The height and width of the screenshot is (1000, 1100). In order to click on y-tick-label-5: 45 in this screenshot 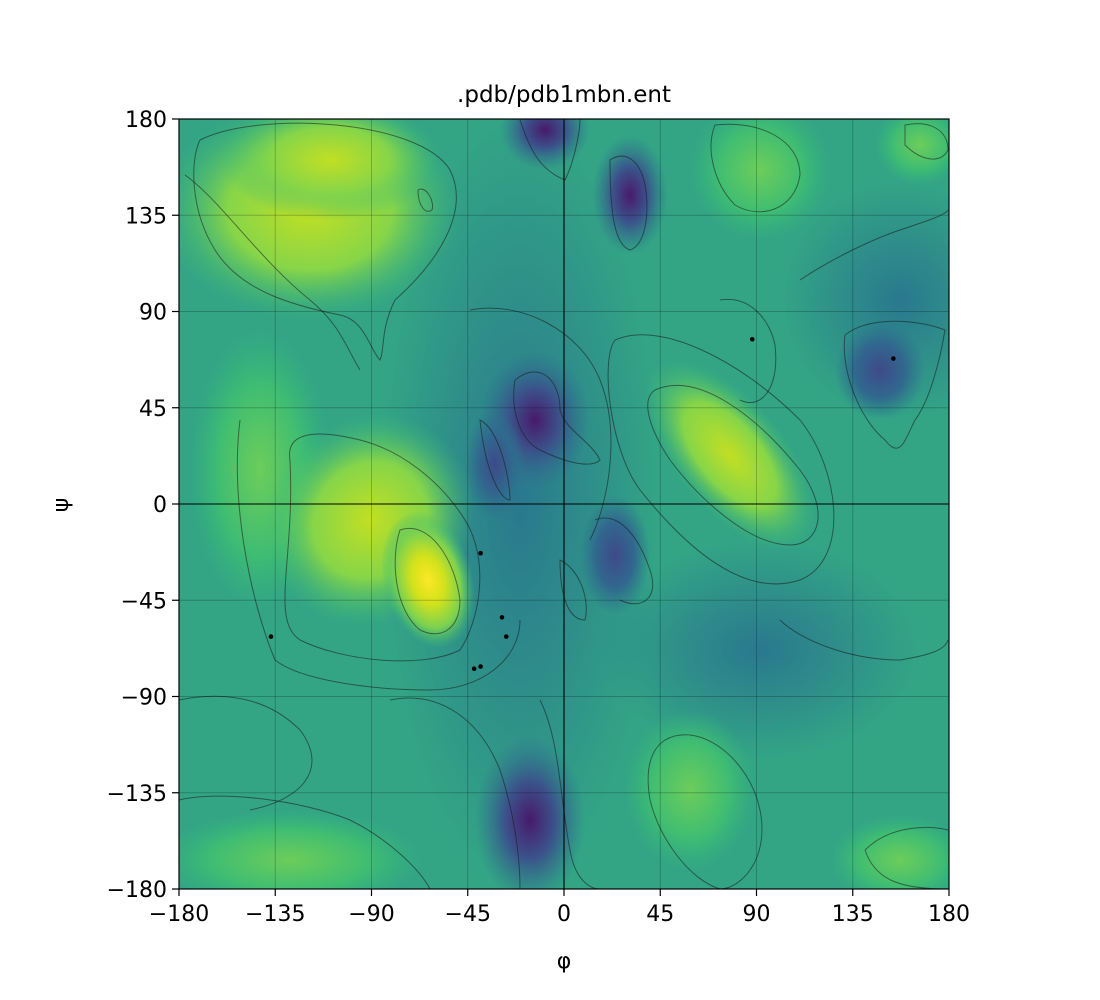, I will do `click(153, 409)`.